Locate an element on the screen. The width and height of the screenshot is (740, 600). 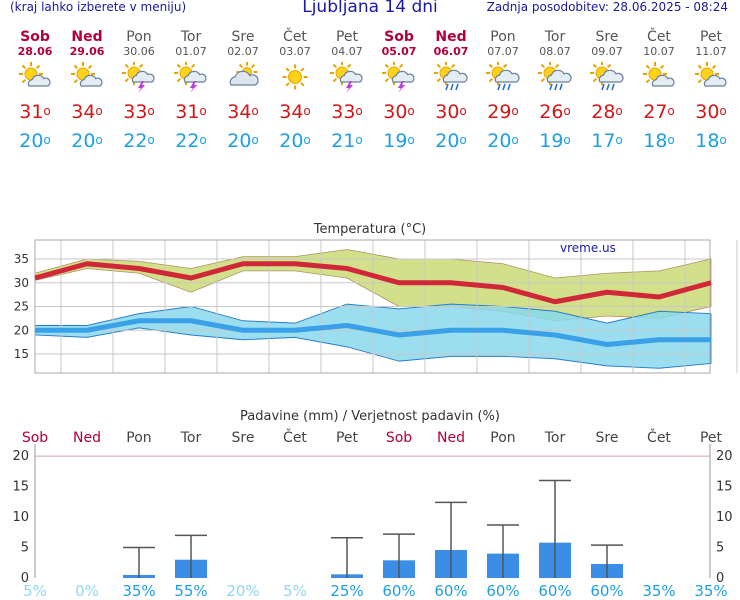
day-date: 08.07 is located at coordinates (555, 51).